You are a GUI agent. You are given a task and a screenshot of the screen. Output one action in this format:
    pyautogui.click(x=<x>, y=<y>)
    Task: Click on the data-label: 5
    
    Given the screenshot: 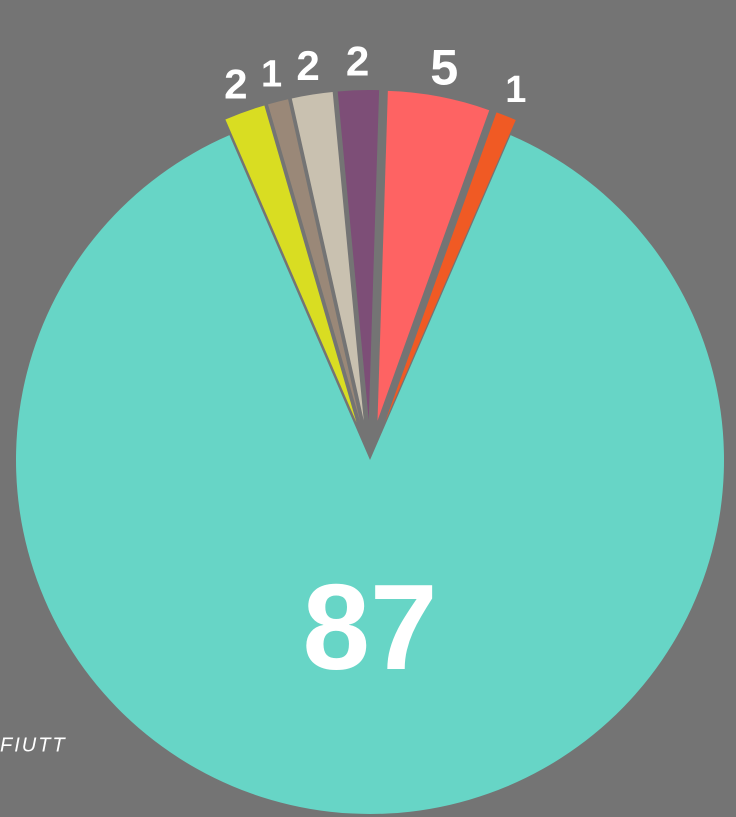 What is the action you would take?
    pyautogui.click(x=444, y=66)
    